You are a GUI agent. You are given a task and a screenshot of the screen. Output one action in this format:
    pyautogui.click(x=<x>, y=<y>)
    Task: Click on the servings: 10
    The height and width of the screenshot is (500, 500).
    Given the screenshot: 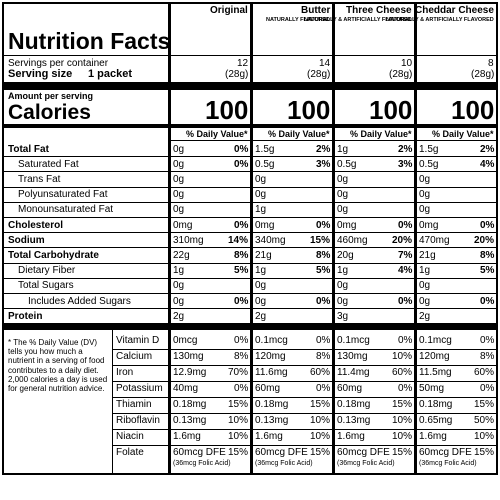 What is the action you would take?
    pyautogui.click(x=407, y=63)
    